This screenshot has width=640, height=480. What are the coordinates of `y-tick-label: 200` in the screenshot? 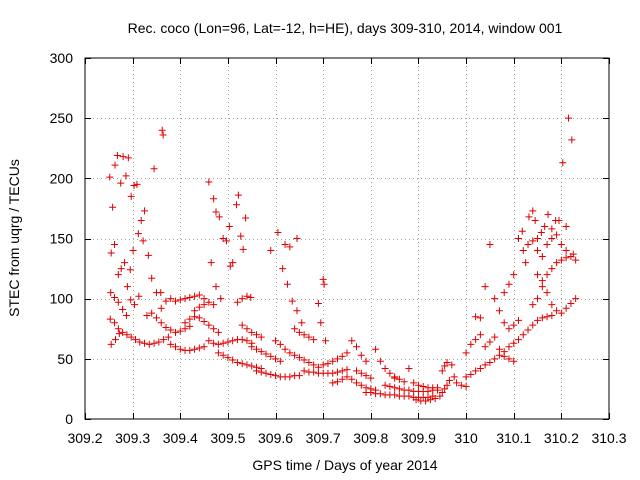 It's located at (62, 178).